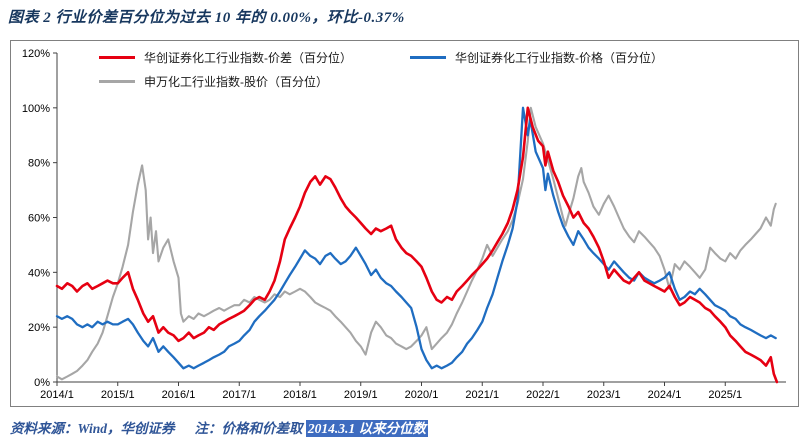 This screenshot has height=445, width=811. I want to click on y-tick-label: 0%, so click(42, 383).